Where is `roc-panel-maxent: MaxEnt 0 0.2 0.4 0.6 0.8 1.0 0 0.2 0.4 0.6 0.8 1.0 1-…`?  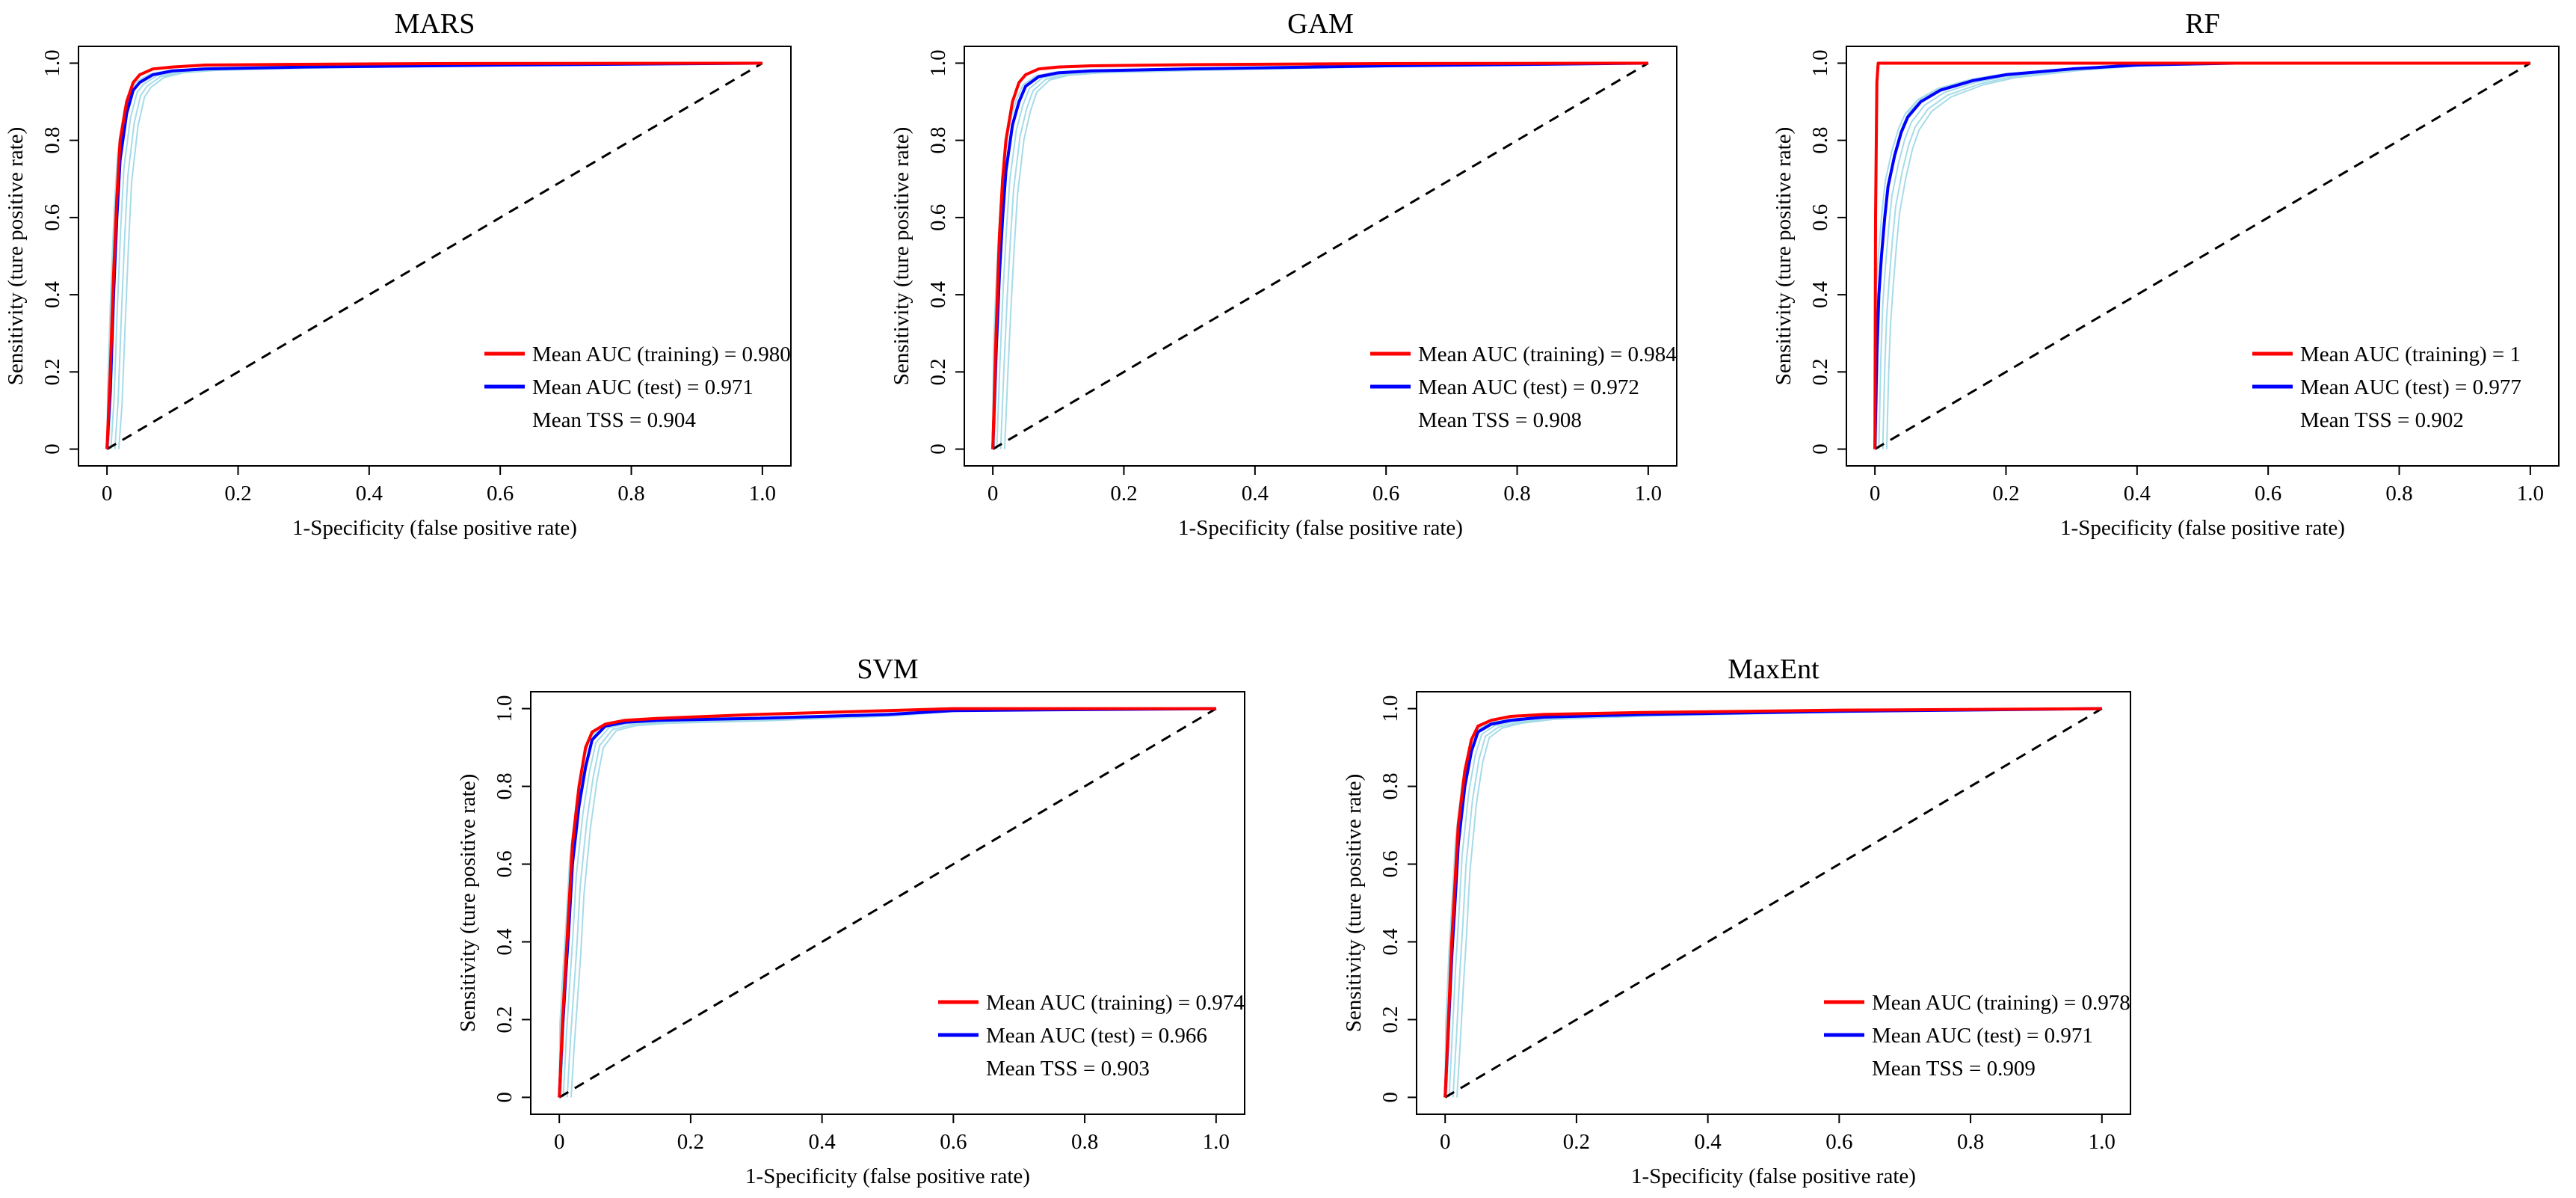 roc-panel-maxent: MaxEnt 0 0.2 0.4 0.6 0.8 1.0 0 0.2 0.4 0.6 0.8 1.0 1-… is located at coordinates (1736, 921).